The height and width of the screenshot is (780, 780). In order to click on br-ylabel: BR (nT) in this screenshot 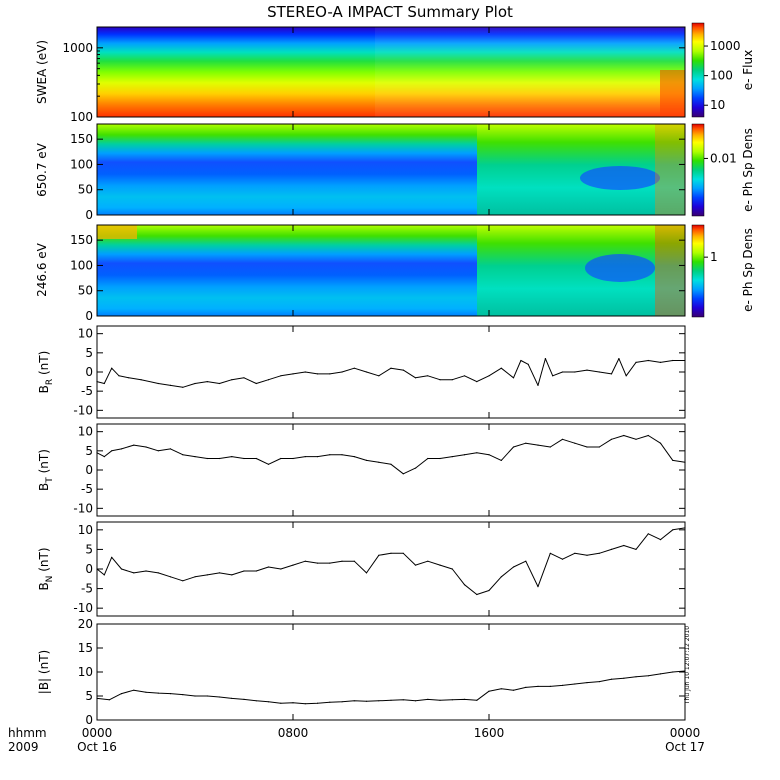, I will do `click(46, 372)`.